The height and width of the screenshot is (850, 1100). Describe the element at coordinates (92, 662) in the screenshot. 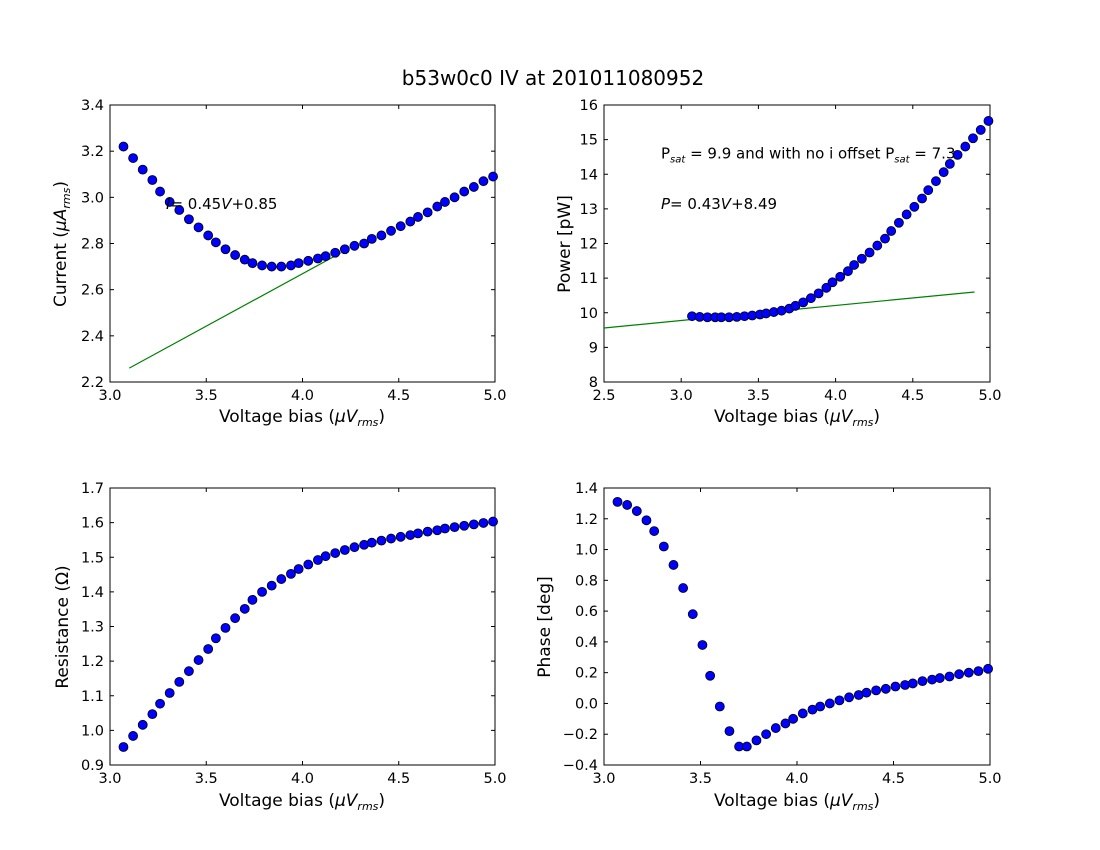

I see `resistance-ytick-label: 1.2` at that location.